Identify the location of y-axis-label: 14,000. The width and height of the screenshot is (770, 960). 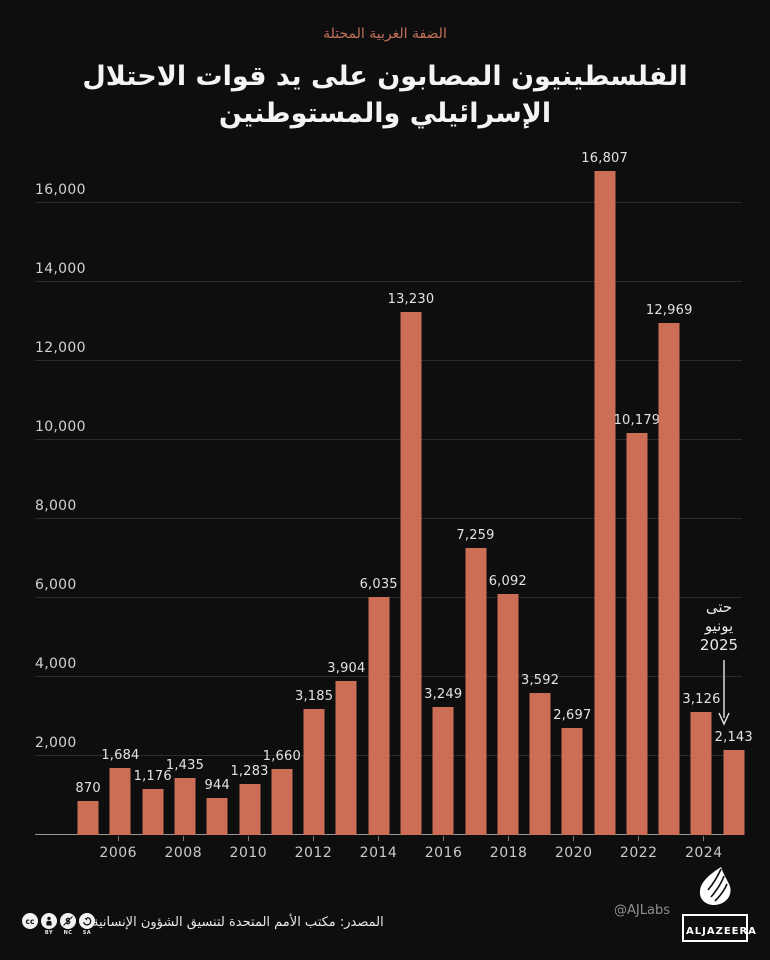
(60, 269).